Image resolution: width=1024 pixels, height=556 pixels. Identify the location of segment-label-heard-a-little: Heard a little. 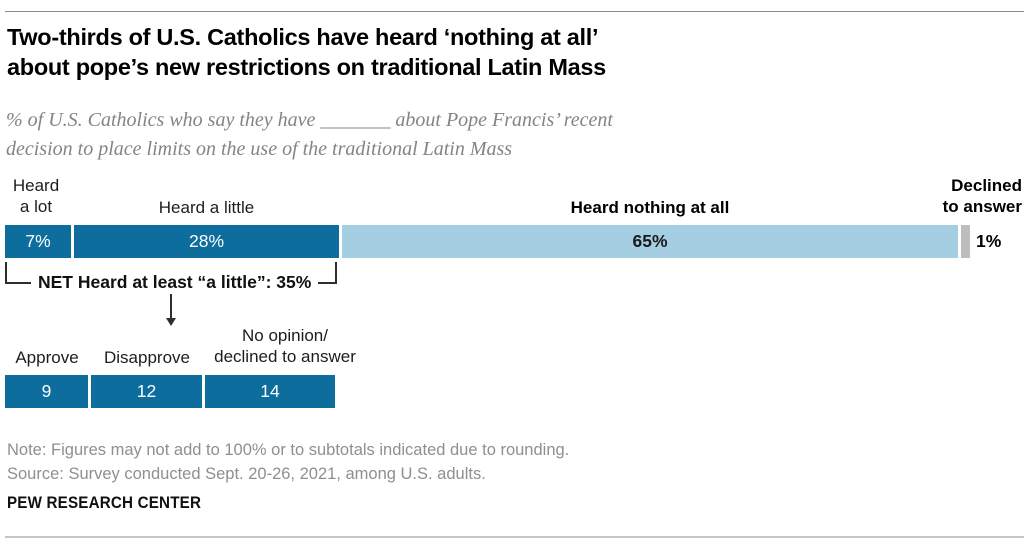
(206, 207).